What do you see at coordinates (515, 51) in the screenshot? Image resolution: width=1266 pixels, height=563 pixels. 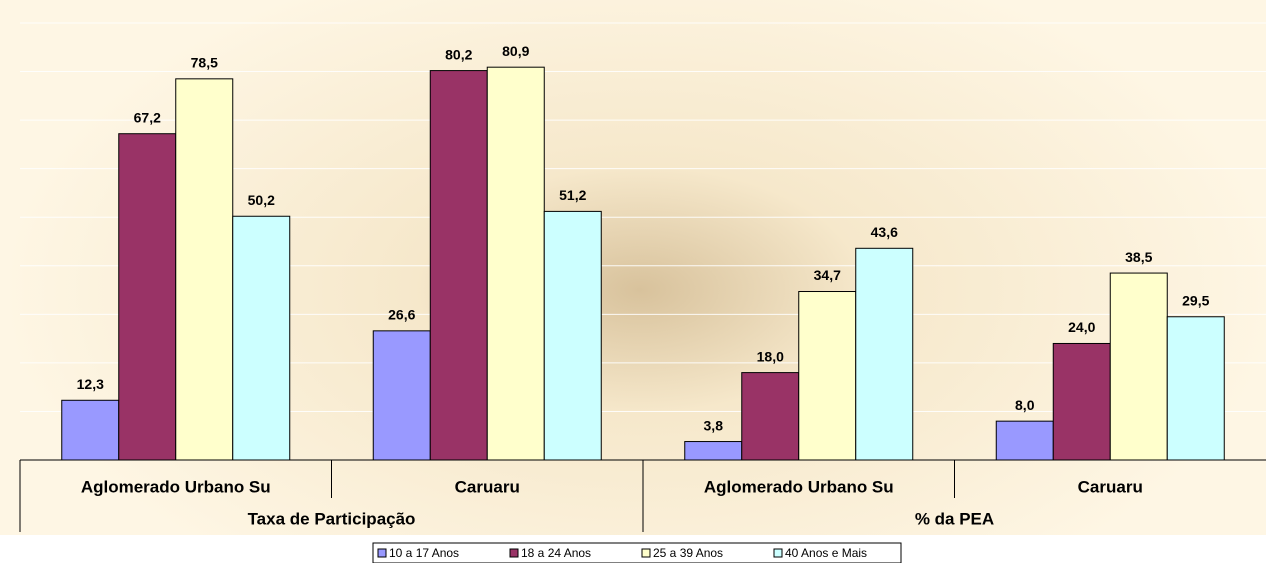 I see `data-label: 80,9` at bounding box center [515, 51].